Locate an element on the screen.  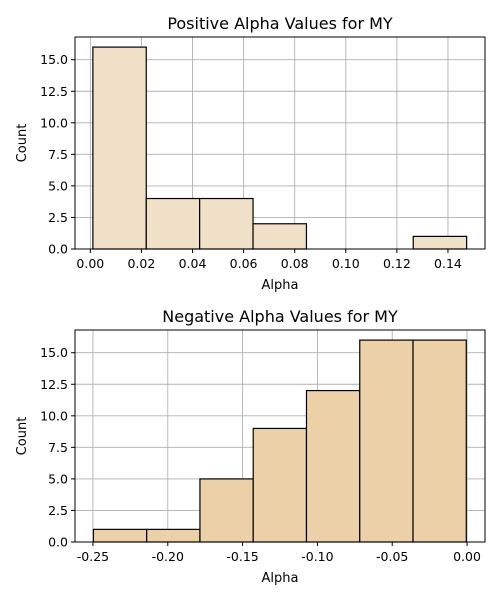
chart-2-y-tick-label: 5.0 is located at coordinates (58, 478).